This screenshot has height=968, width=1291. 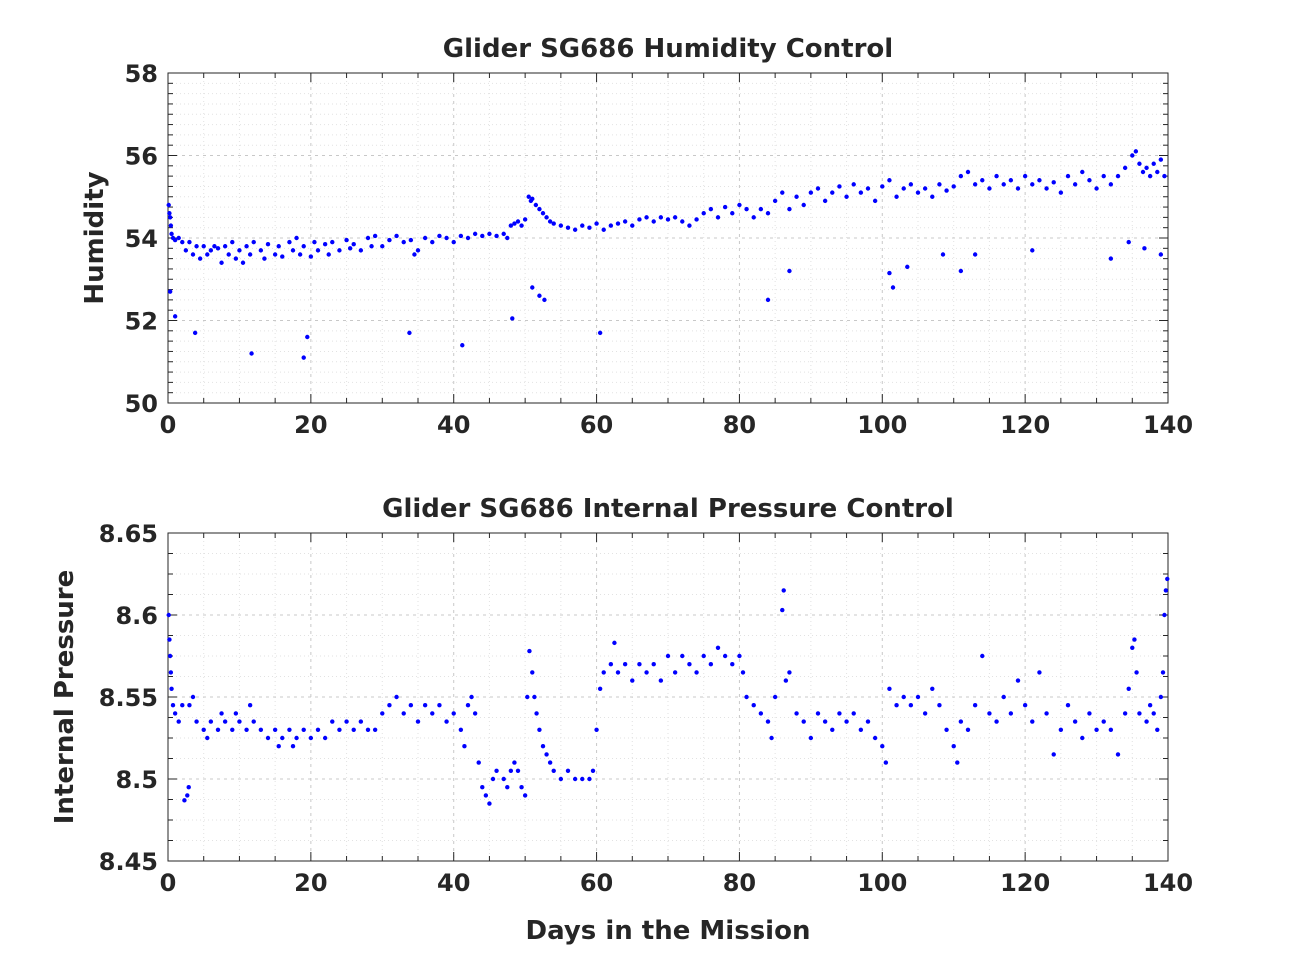 What do you see at coordinates (739, 425) in the screenshot?
I see `x-tick-label: 80` at bounding box center [739, 425].